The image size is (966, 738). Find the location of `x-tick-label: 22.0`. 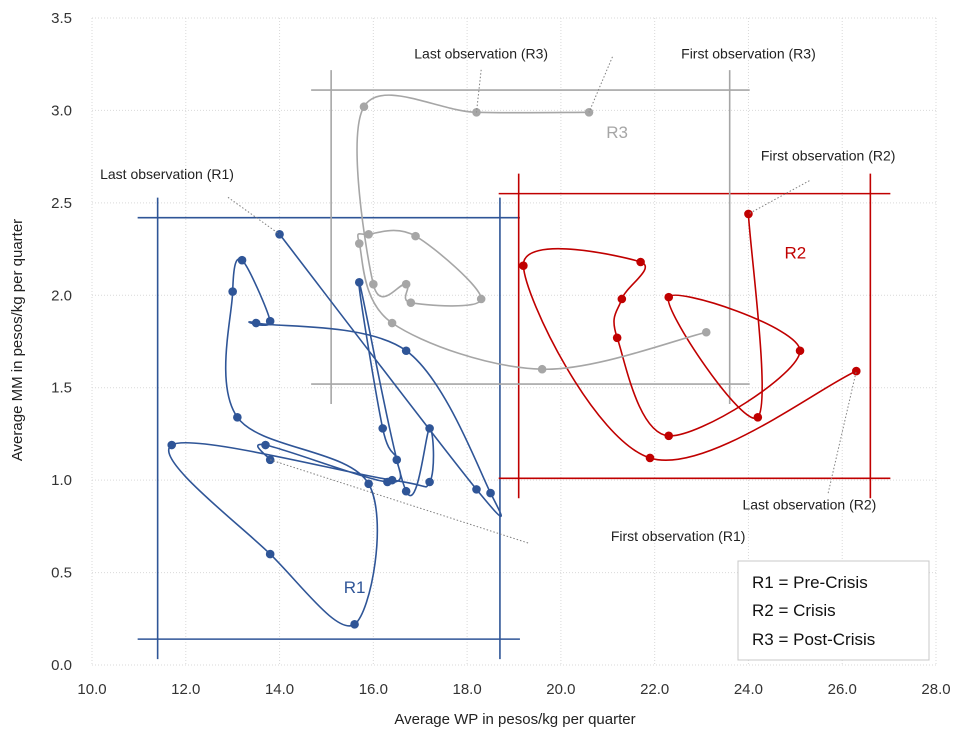

x-tick-label: 22.0 is located at coordinates (654, 689).